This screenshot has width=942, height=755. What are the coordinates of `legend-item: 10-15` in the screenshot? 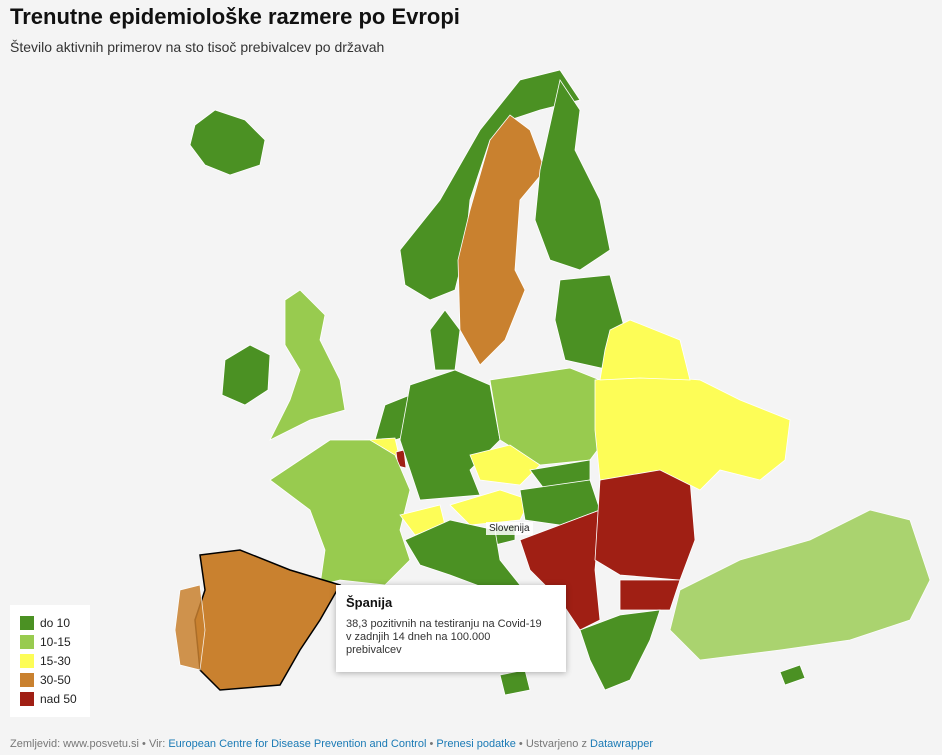 It's located at (55, 641).